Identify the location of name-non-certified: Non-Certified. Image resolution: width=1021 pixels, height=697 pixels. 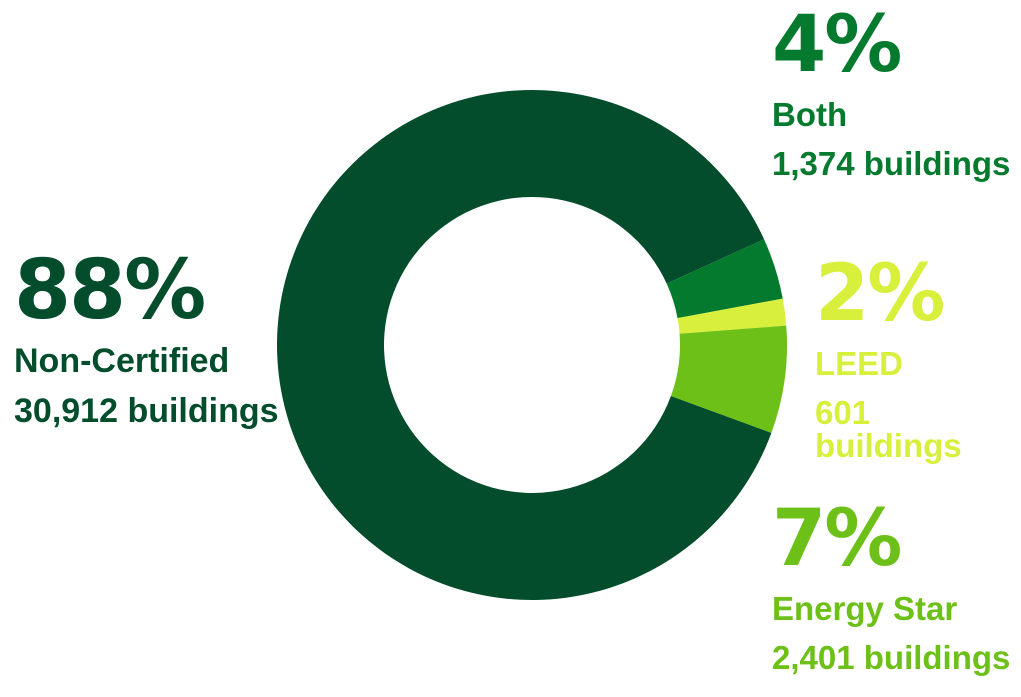
(122, 361).